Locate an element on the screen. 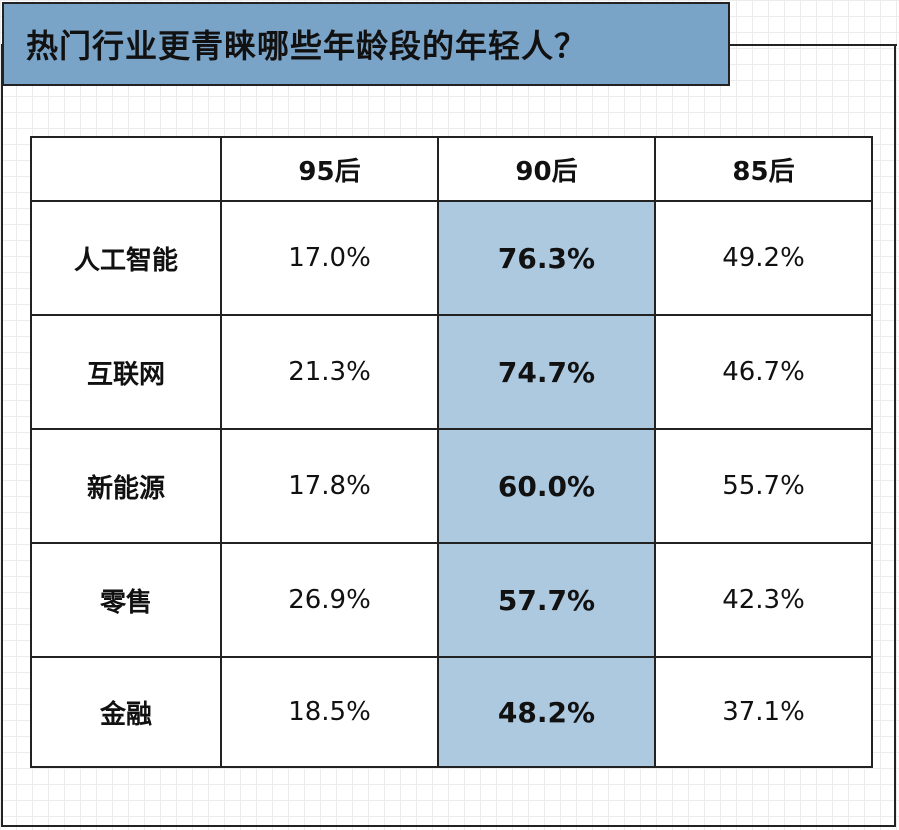 The height and width of the screenshot is (830, 899). table-cell: 46.7% is located at coordinates (763, 372).